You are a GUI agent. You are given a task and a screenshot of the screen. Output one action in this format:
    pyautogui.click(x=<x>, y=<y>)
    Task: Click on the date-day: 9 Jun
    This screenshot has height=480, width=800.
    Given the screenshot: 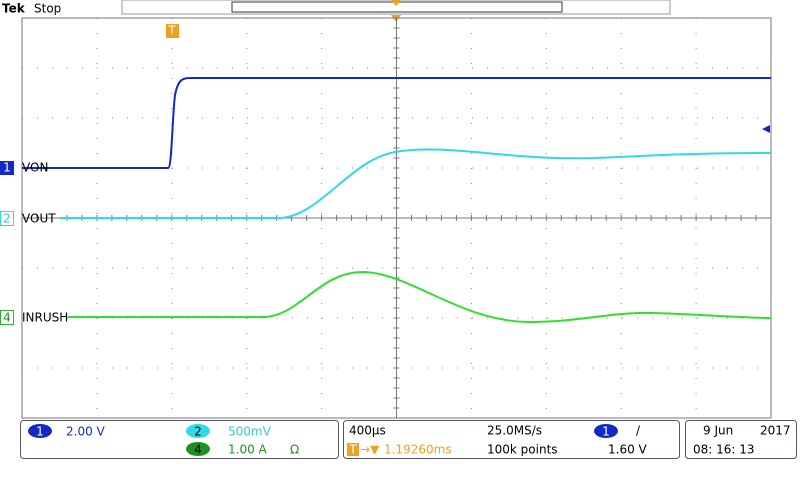 What is the action you would take?
    pyautogui.click(x=718, y=431)
    